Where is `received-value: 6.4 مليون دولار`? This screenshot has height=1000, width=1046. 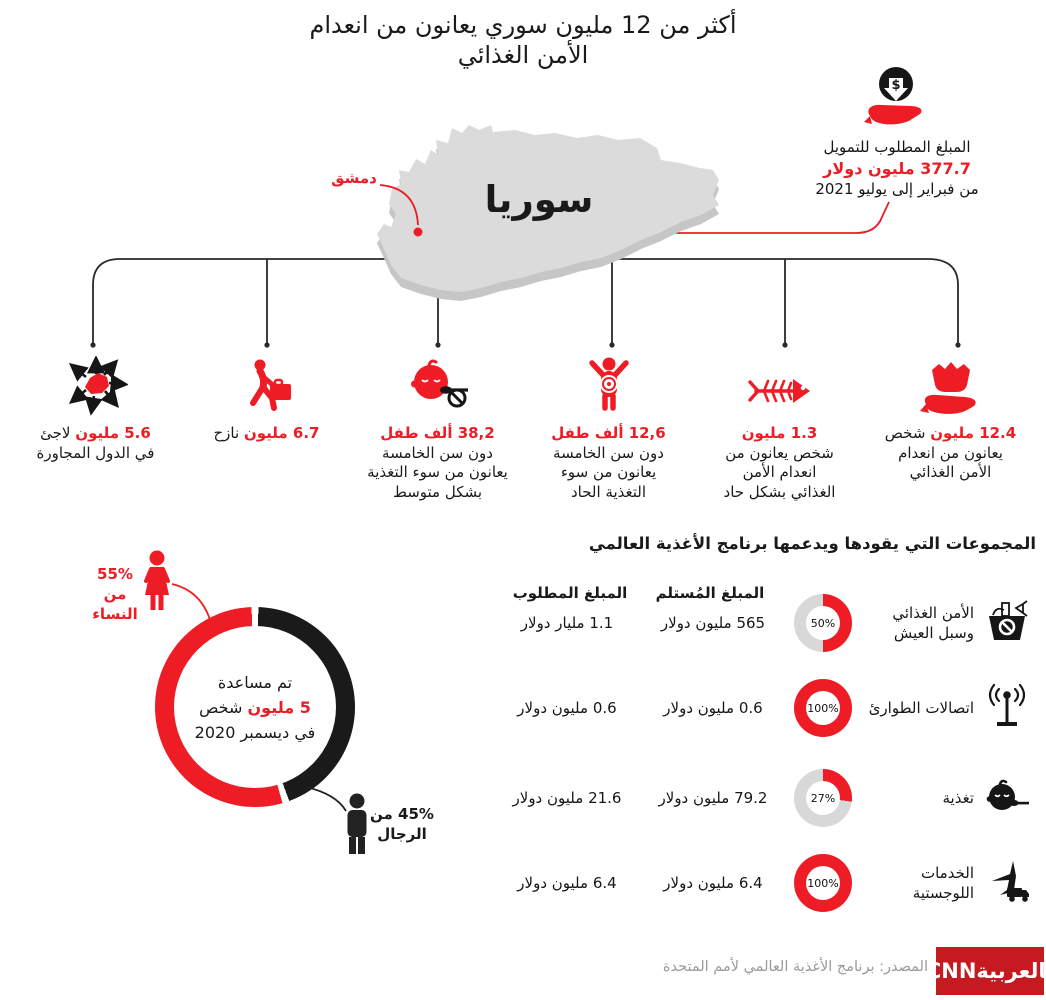 received-value: 6.4 مليون دولار is located at coordinates (713, 883).